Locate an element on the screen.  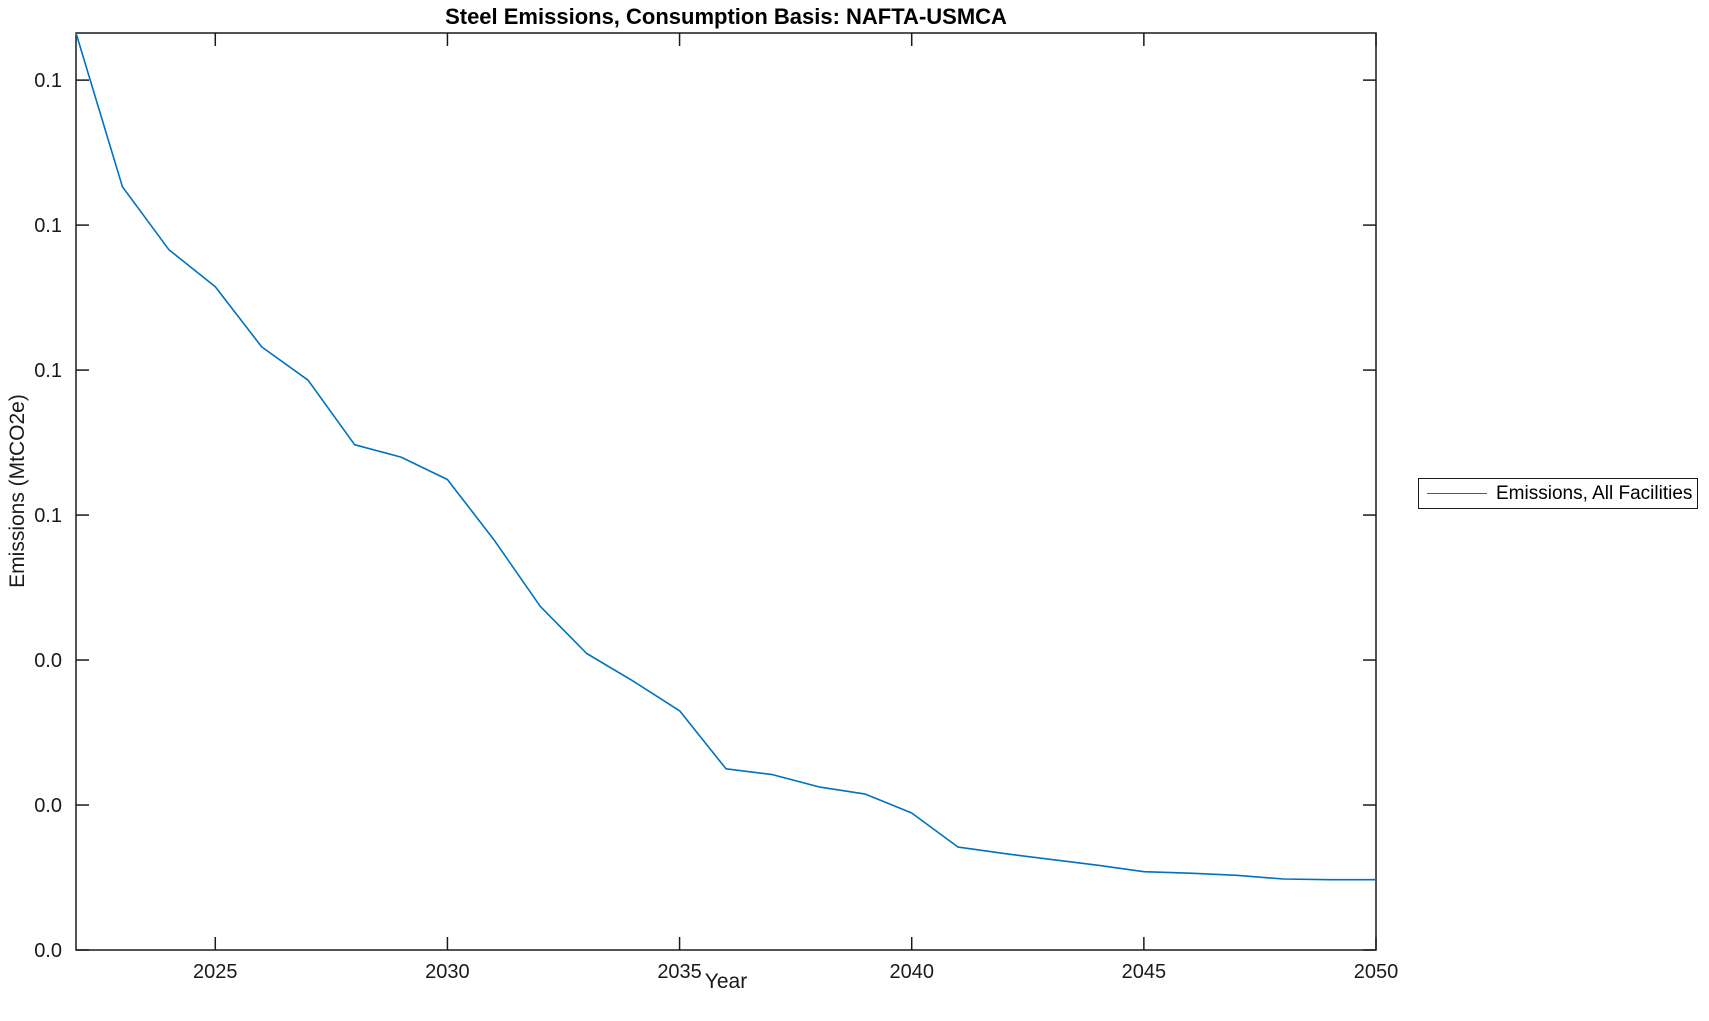
x-tick-label: 2035 is located at coordinates (679, 972).